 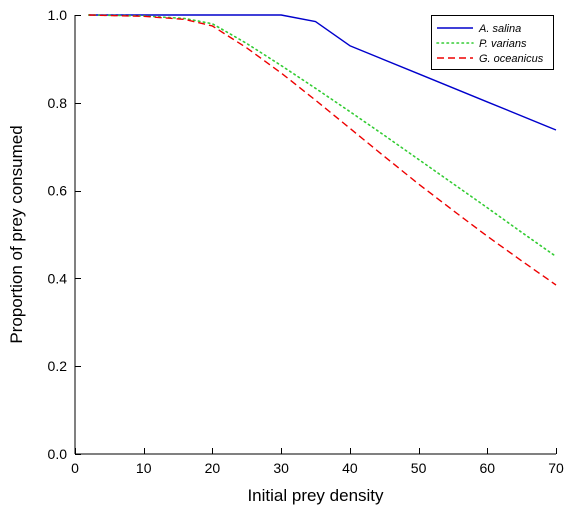 I want to click on legend: A. salina P. varians G. oceanicus, so click(x=492, y=42).